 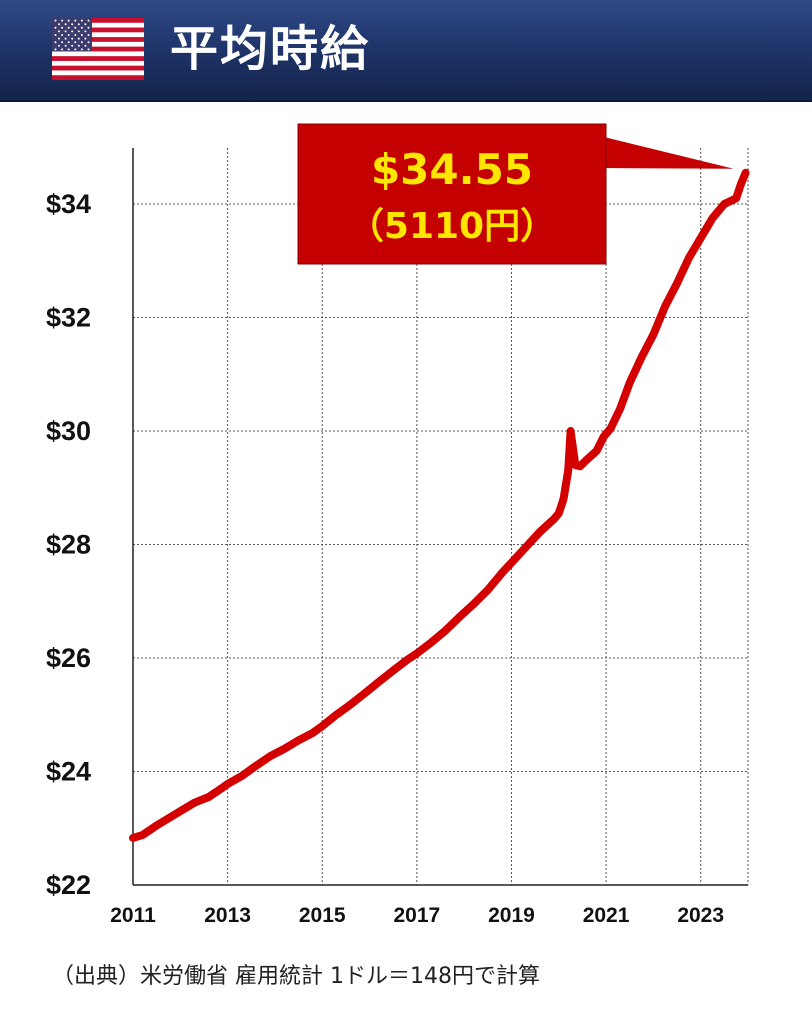 What do you see at coordinates (296, 976) in the screenshot?
I see `source-note: （出典）米労働省 雇用統計 1ドル＝148円で計算` at bounding box center [296, 976].